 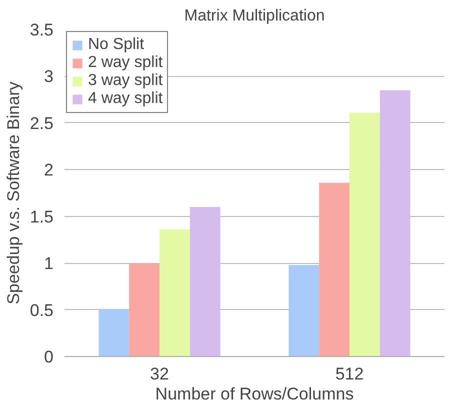 What do you see at coordinates (116, 45) in the screenshot?
I see `legend-label: No Split` at bounding box center [116, 45].